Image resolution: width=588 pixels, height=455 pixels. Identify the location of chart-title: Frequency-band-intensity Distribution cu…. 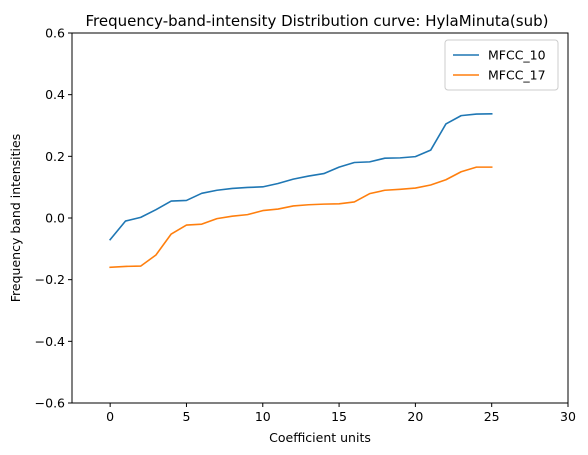
(317, 21).